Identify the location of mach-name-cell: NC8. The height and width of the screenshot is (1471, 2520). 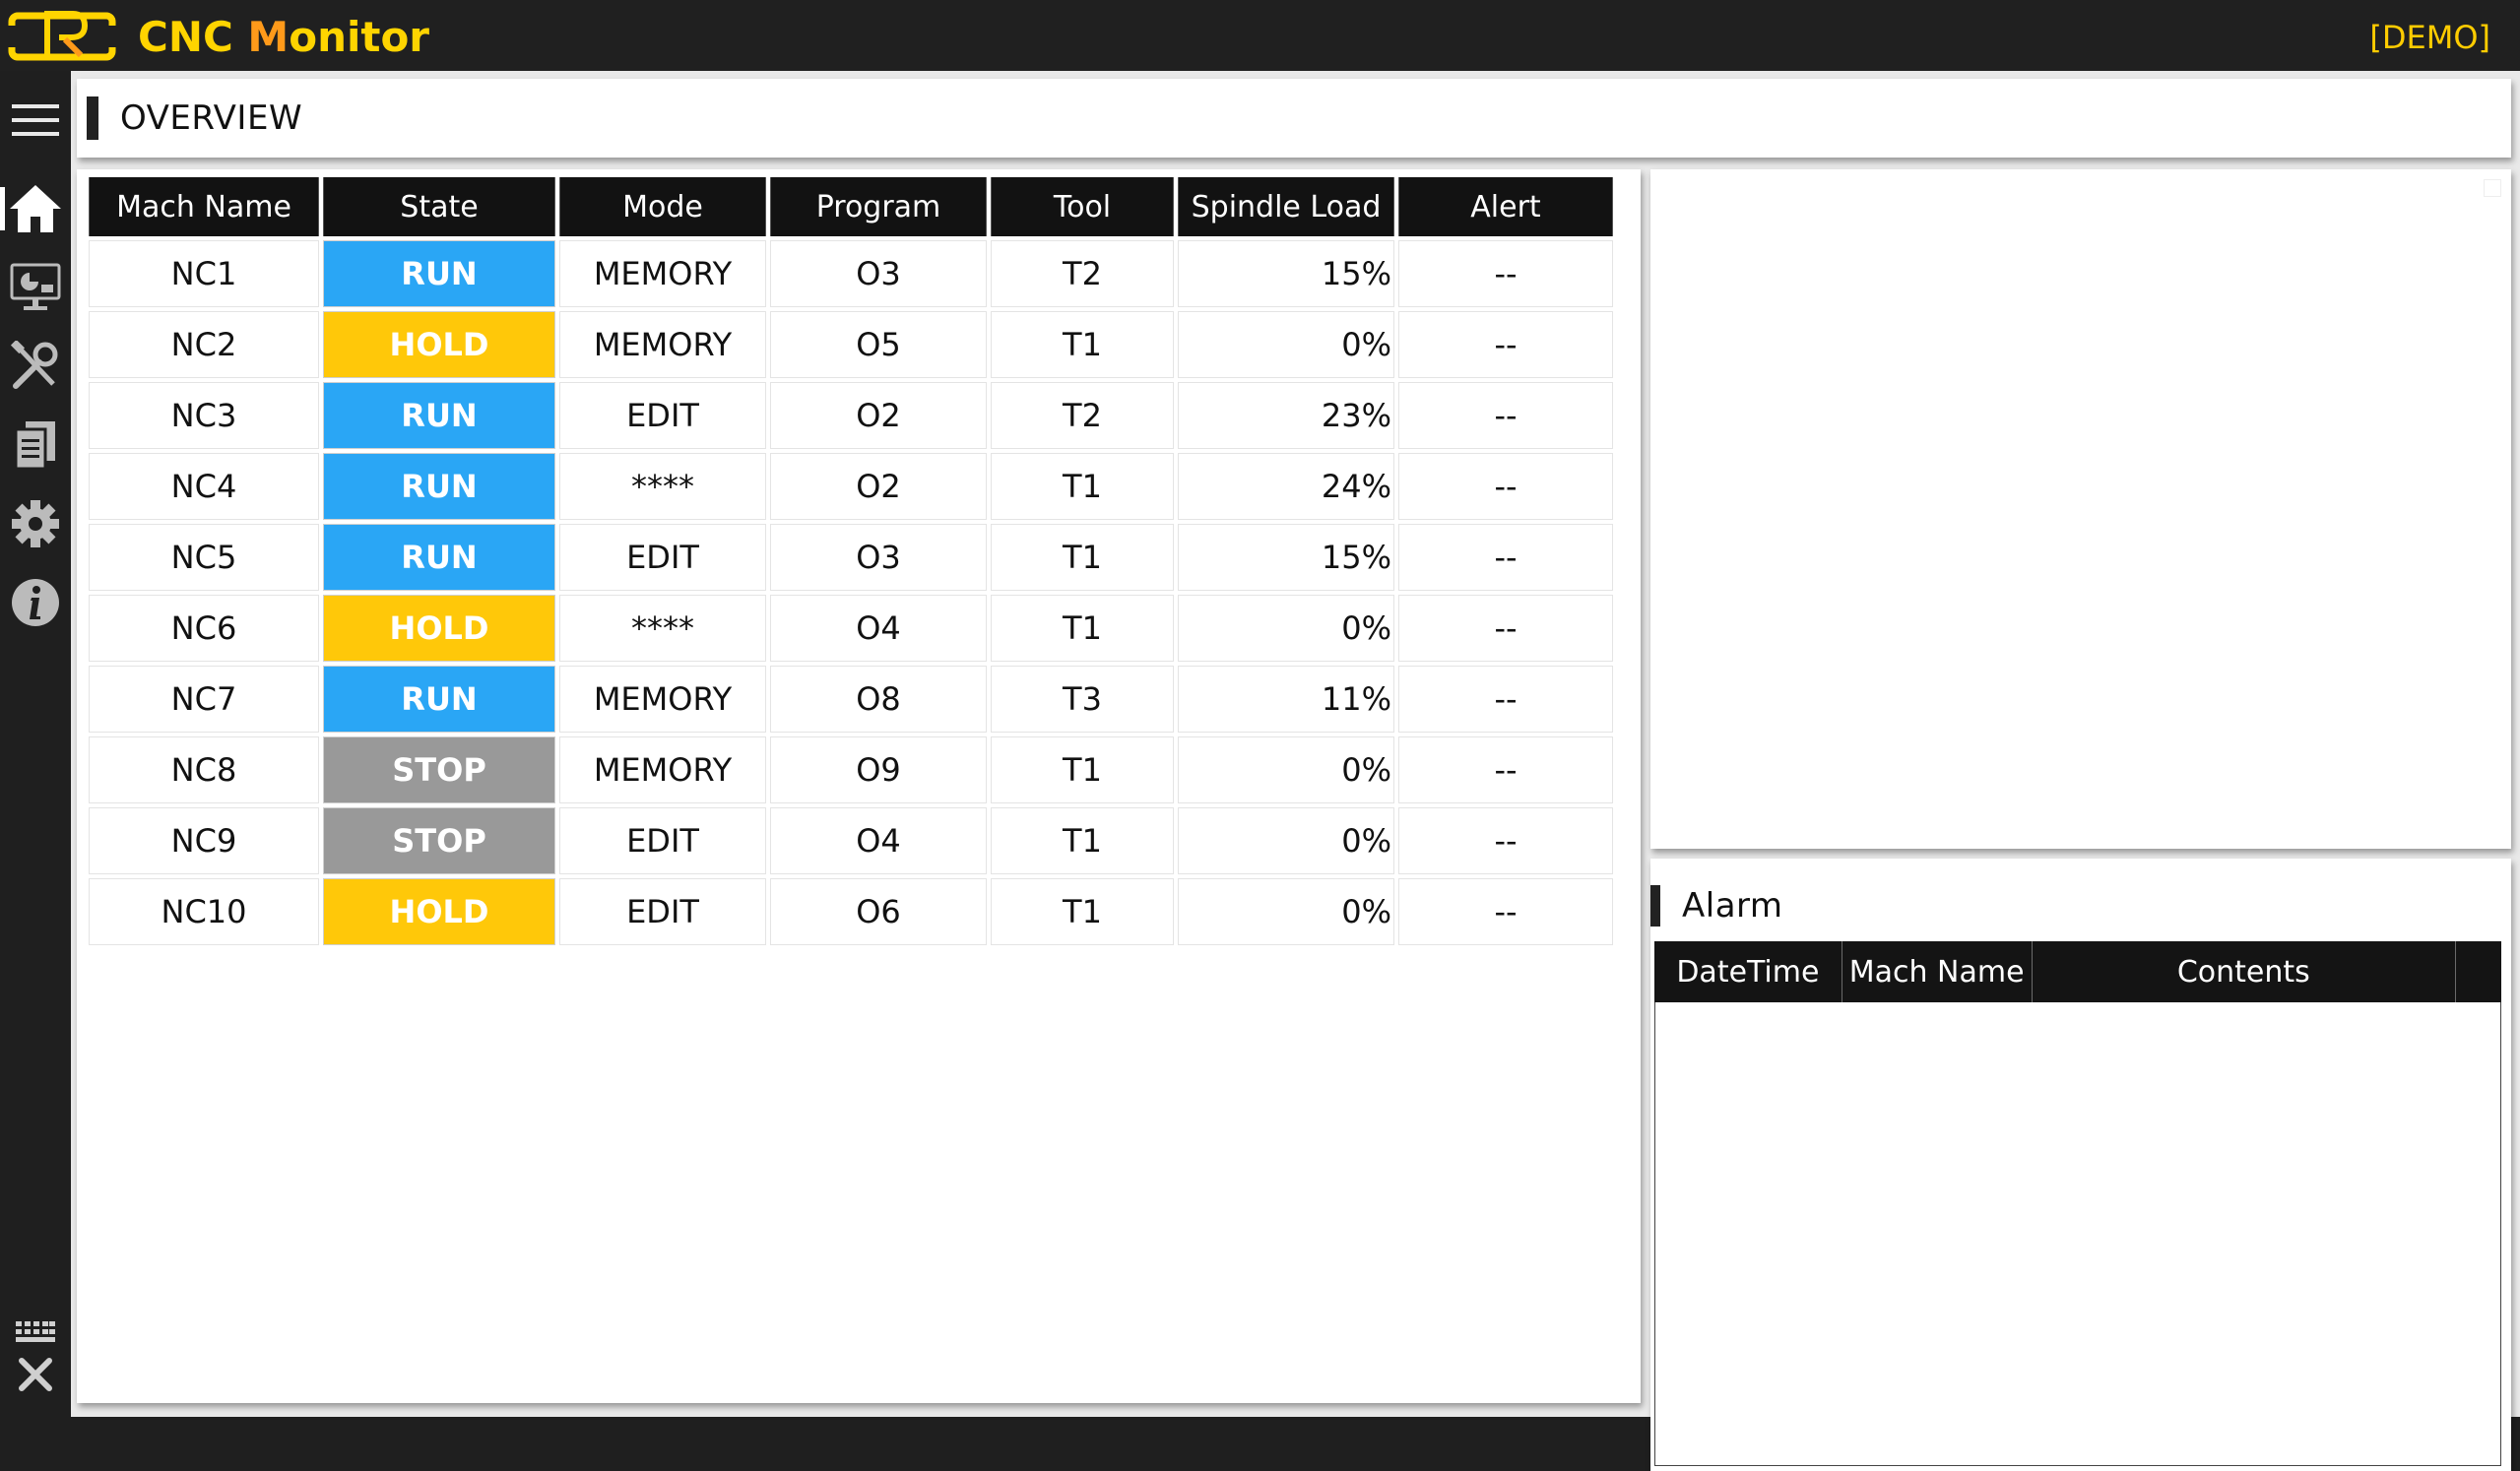
(204, 769).